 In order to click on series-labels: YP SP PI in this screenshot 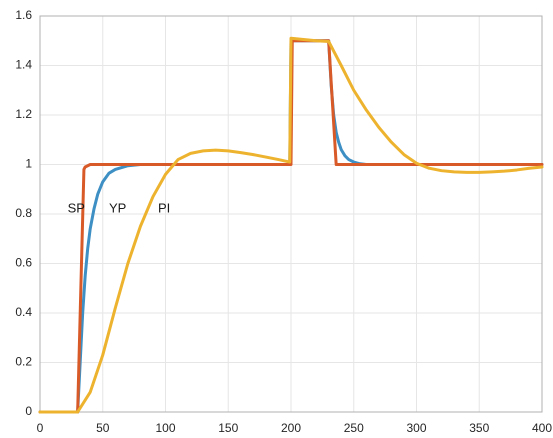, I will do `click(119, 207)`.